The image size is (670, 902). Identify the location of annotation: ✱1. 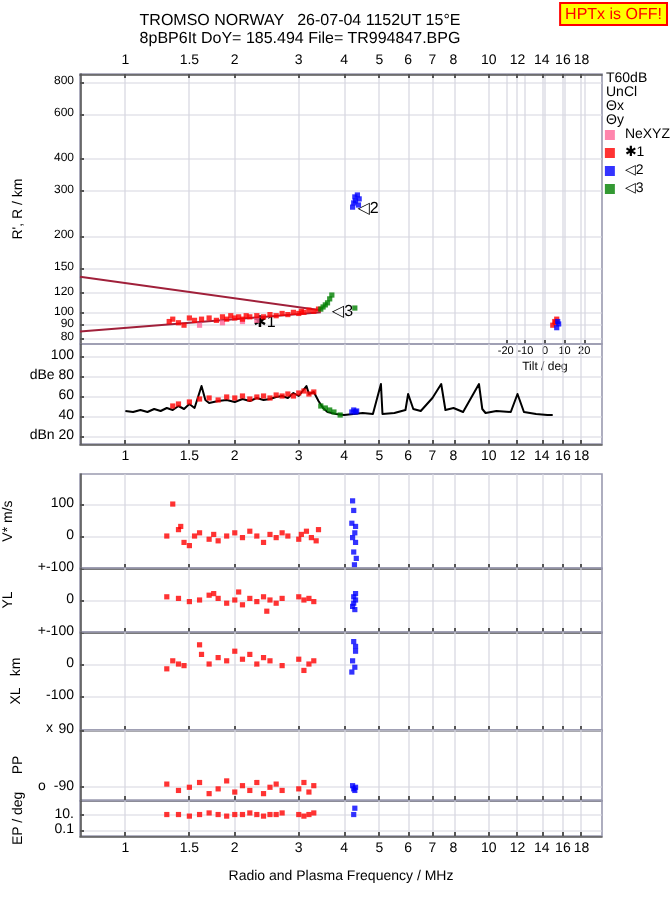
(265, 321).